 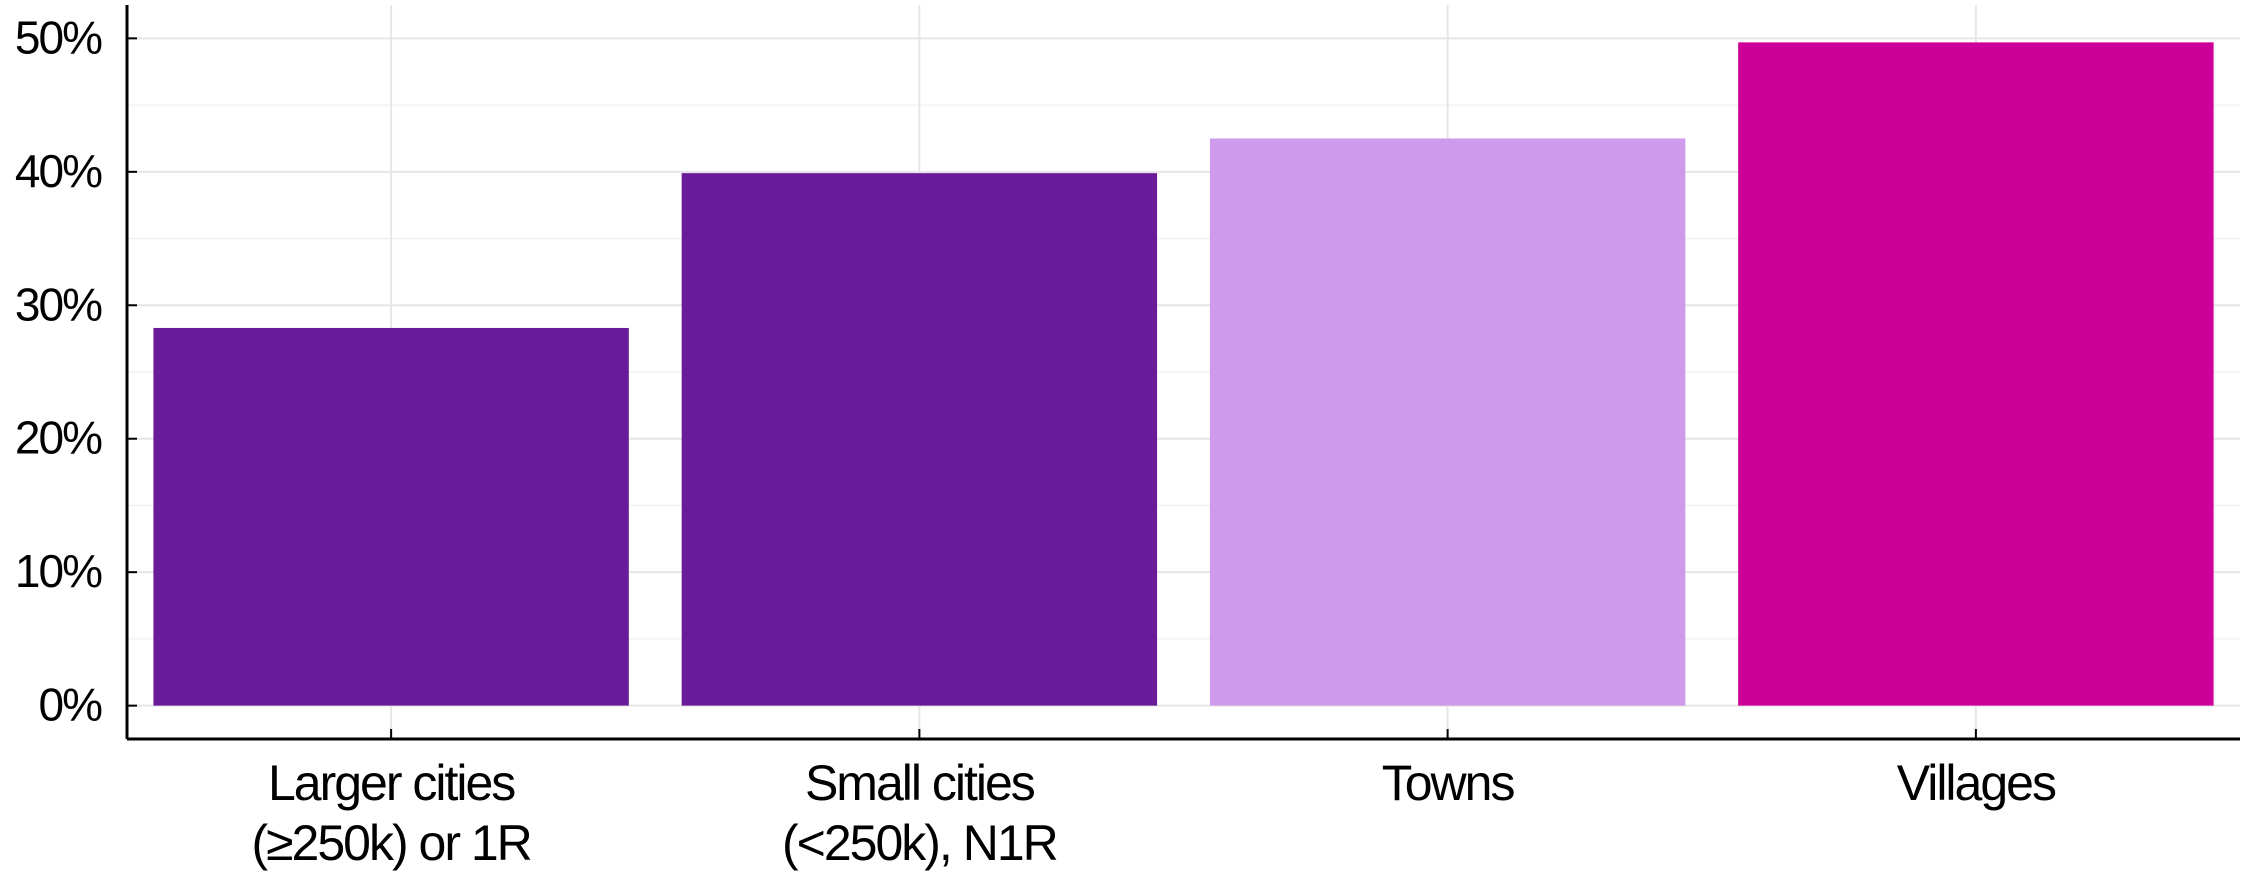 I want to click on y-tick-label: 20%, so click(x=58, y=438).